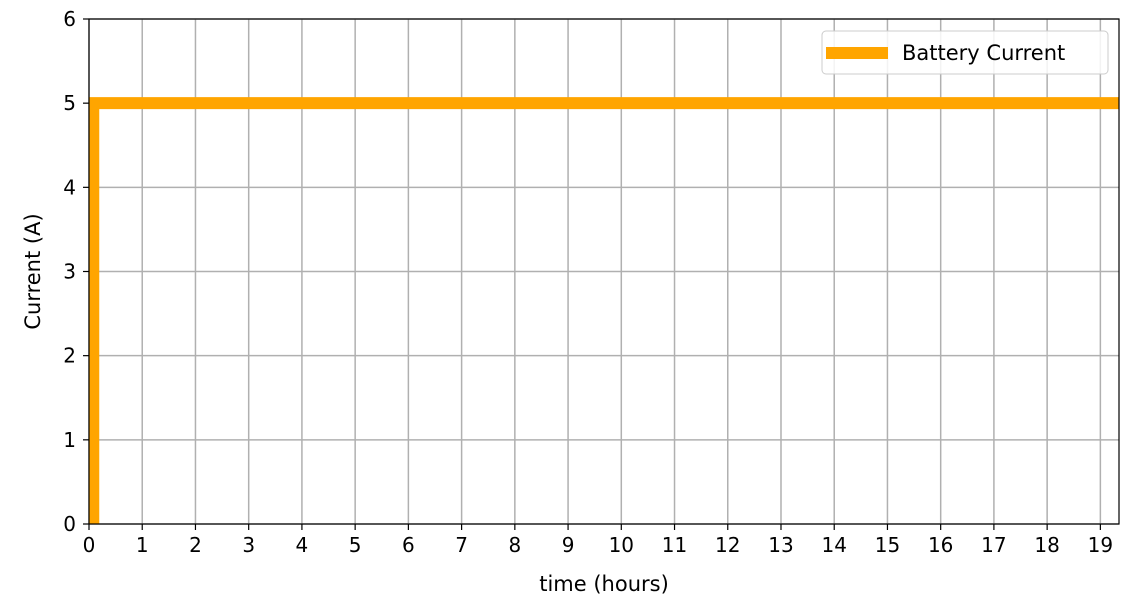  I want to click on x-tick-label: 17, so click(993, 545).